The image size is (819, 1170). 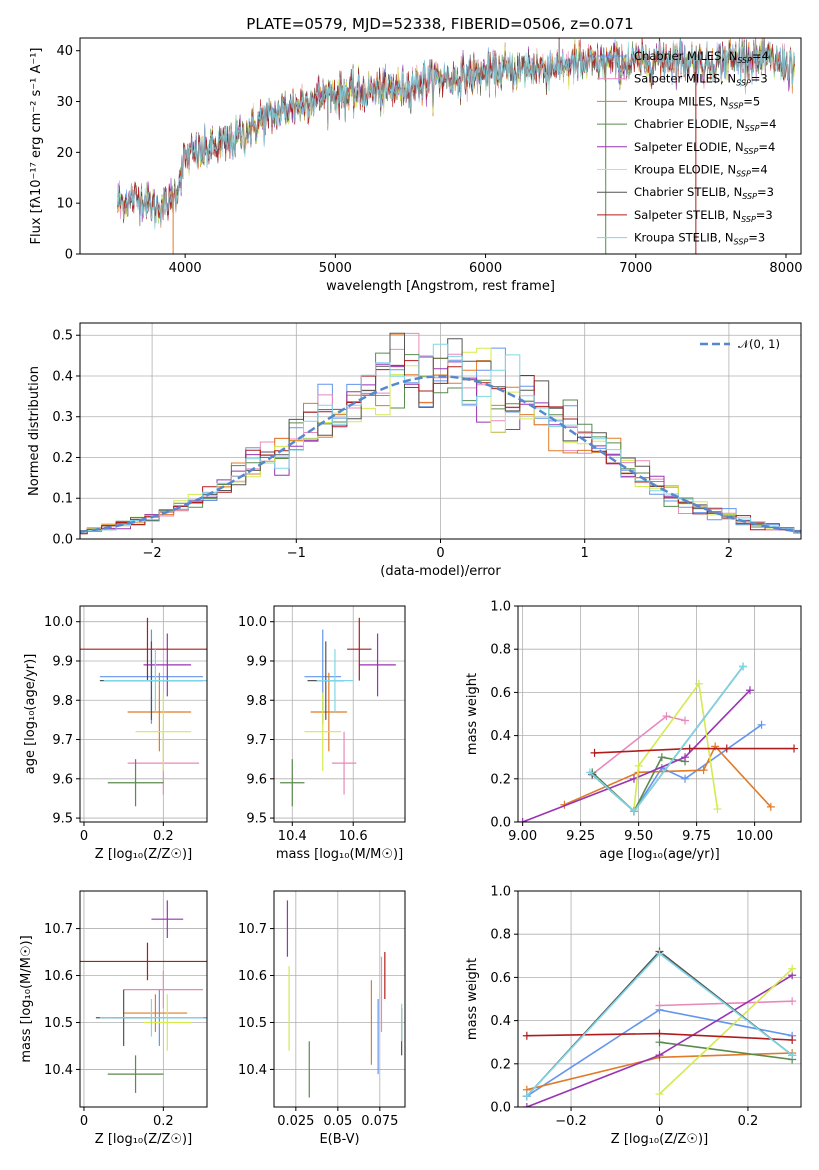 I want to click on x-tick-label: 8000, so click(x=785, y=268).